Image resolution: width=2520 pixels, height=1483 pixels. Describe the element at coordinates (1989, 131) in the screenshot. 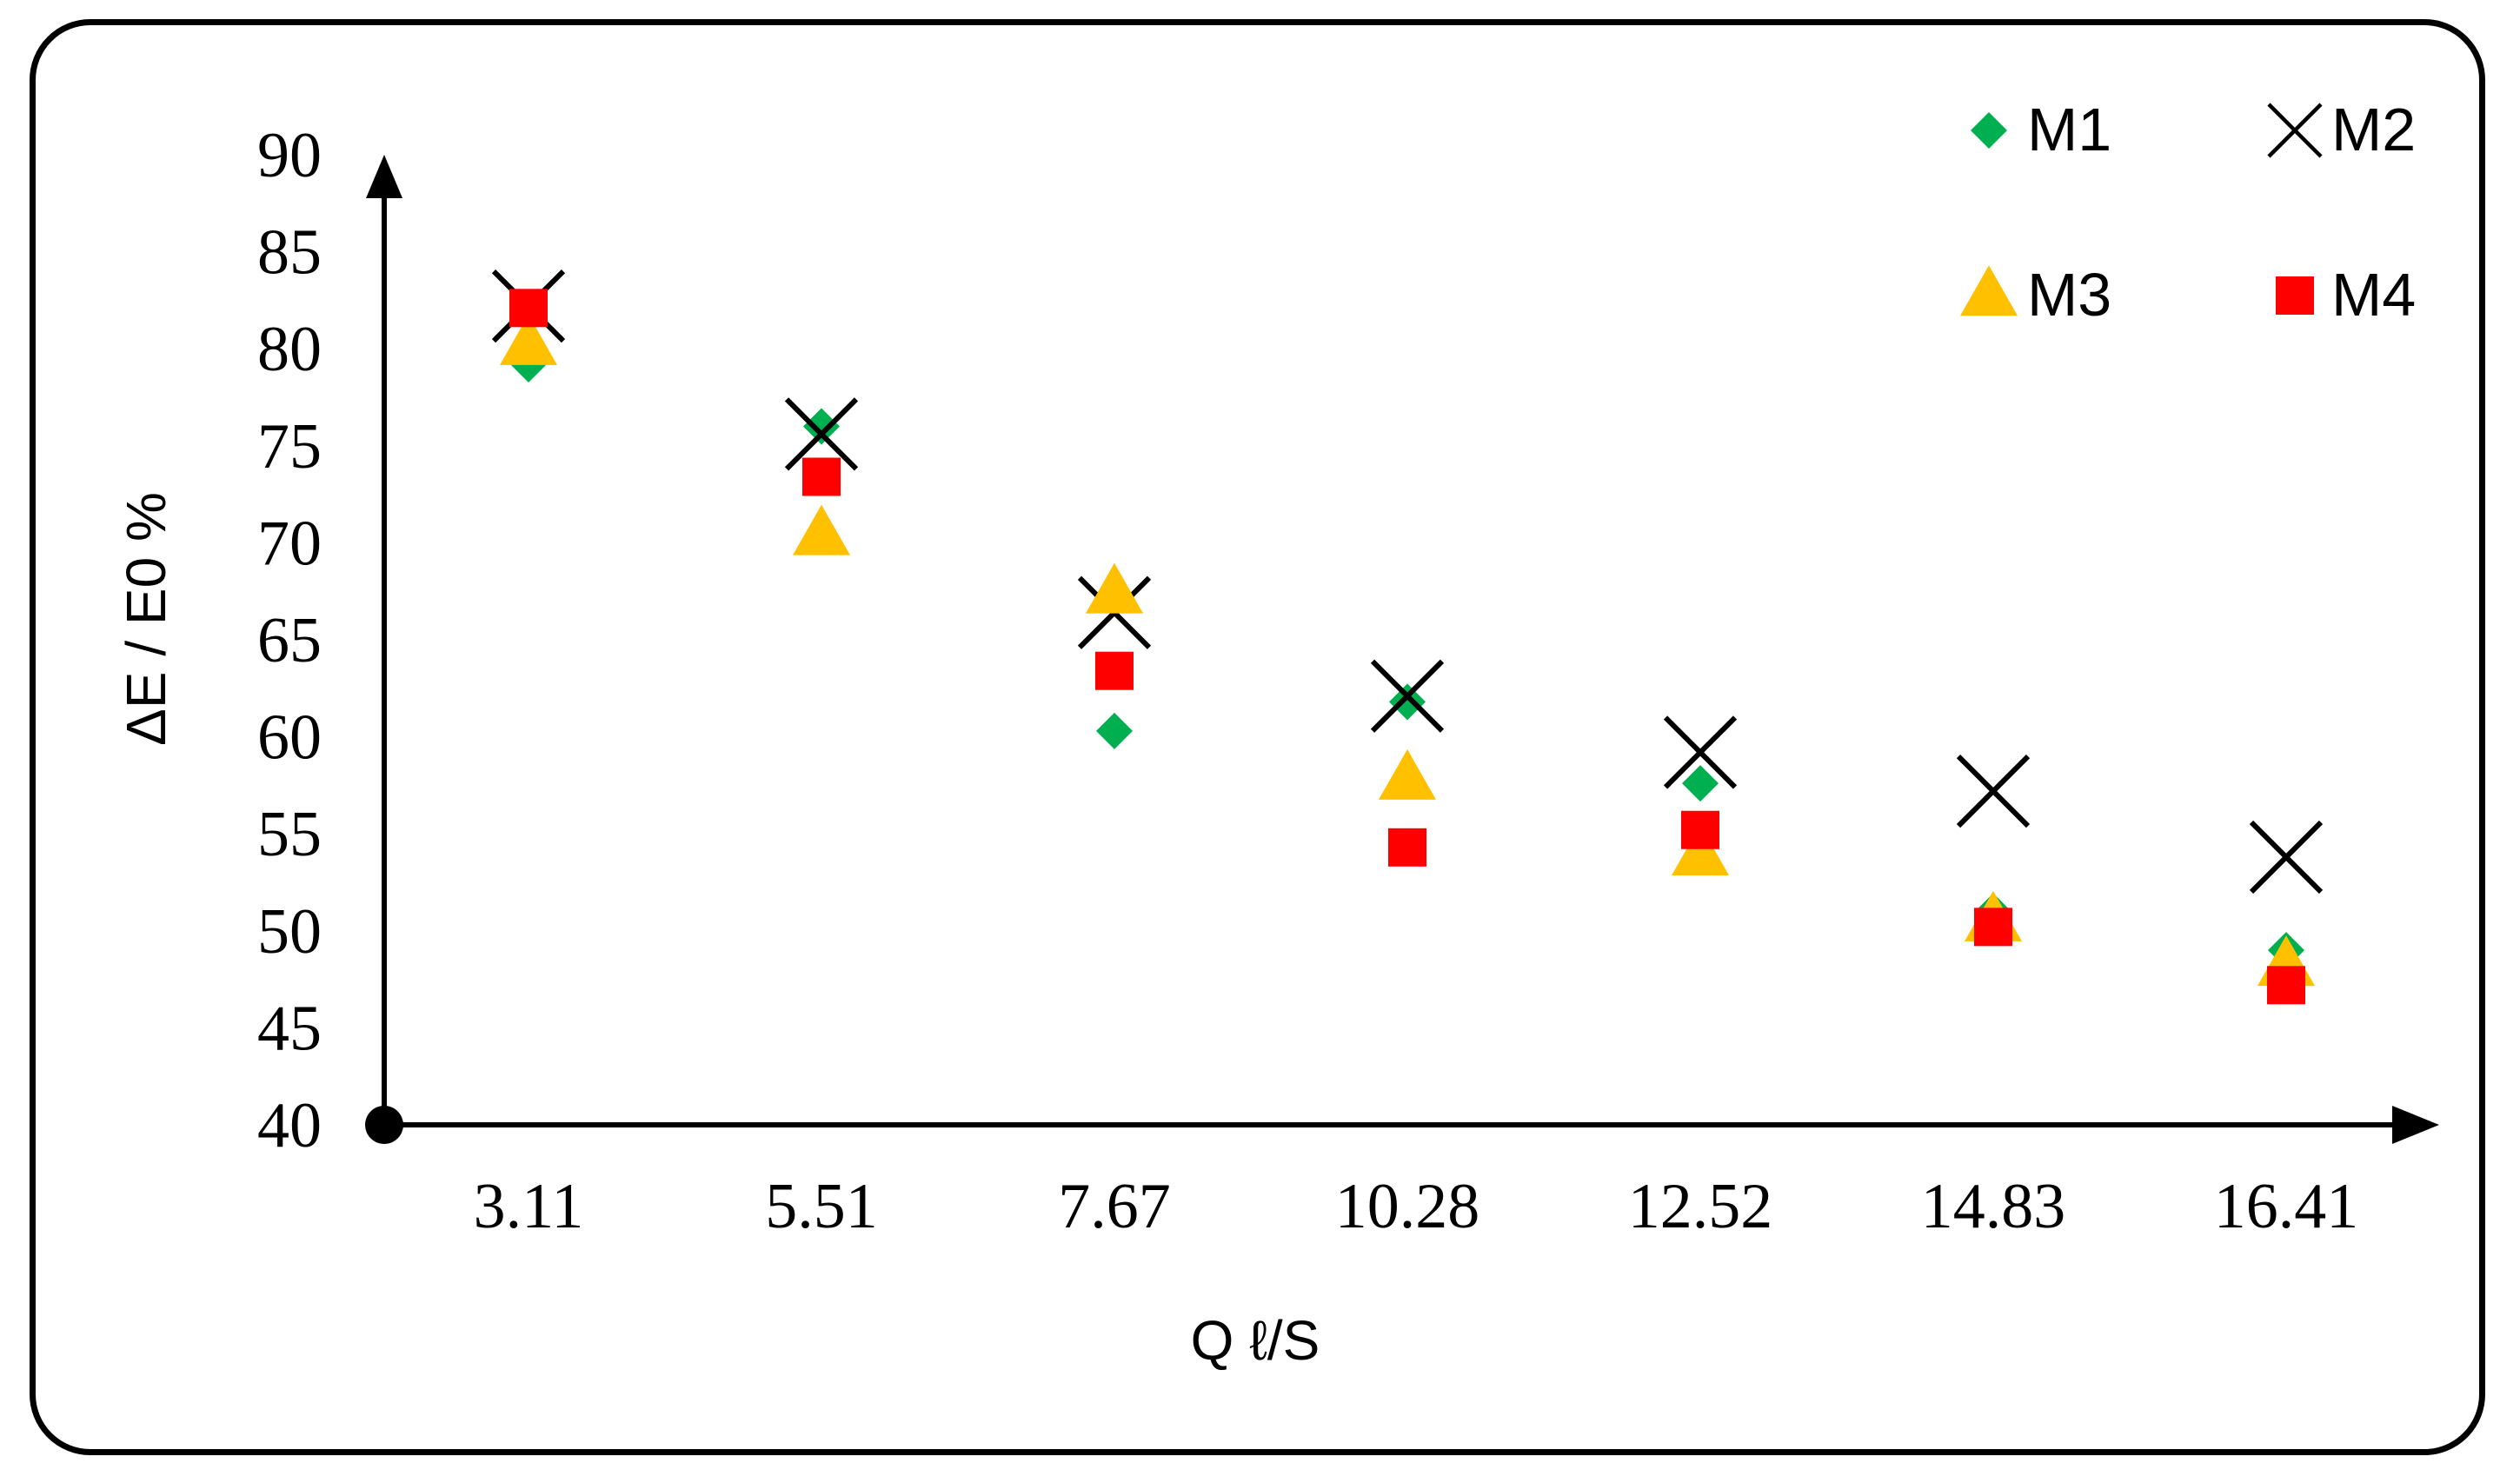

I see `legend-marker-m1` at that location.